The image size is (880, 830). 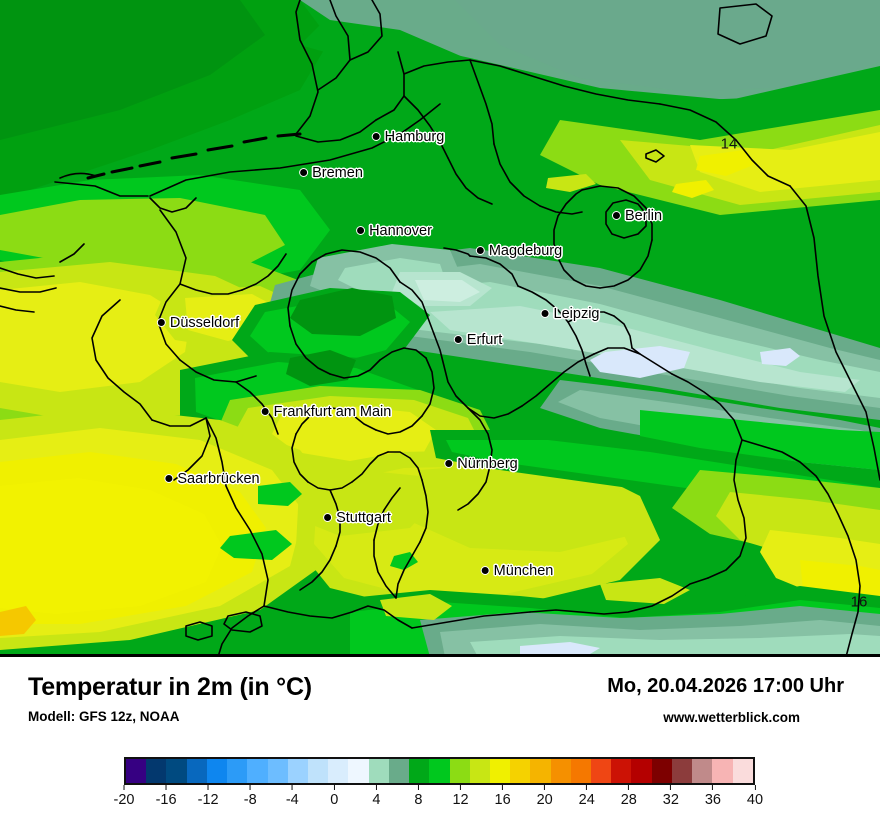 I want to click on colorbar-legend: -20 -16 -12 -8 -4 0 4 8 12 16 20 24 28 32 36 40, so click(x=440, y=787).